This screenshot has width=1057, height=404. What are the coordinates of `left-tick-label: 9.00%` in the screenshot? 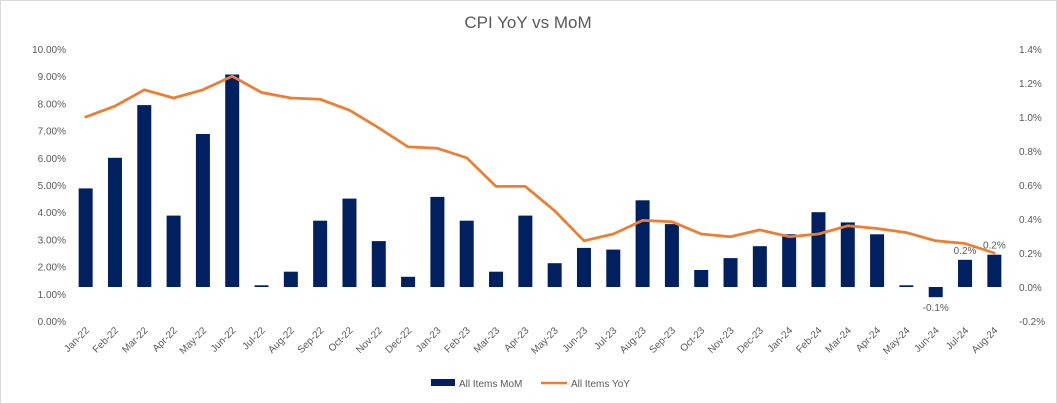 It's located at (52, 77).